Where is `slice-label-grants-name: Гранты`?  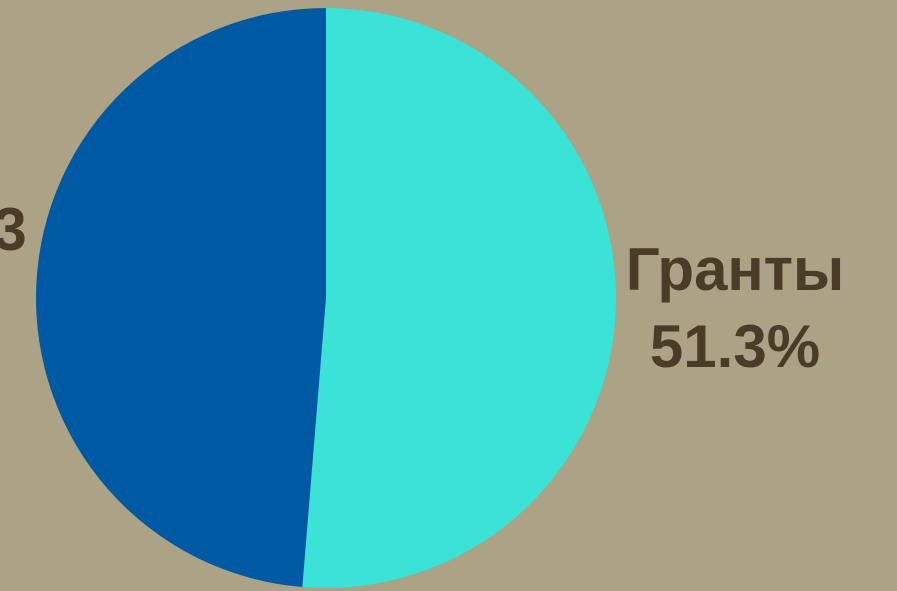 slice-label-grants-name: Гранты is located at coordinates (735, 269).